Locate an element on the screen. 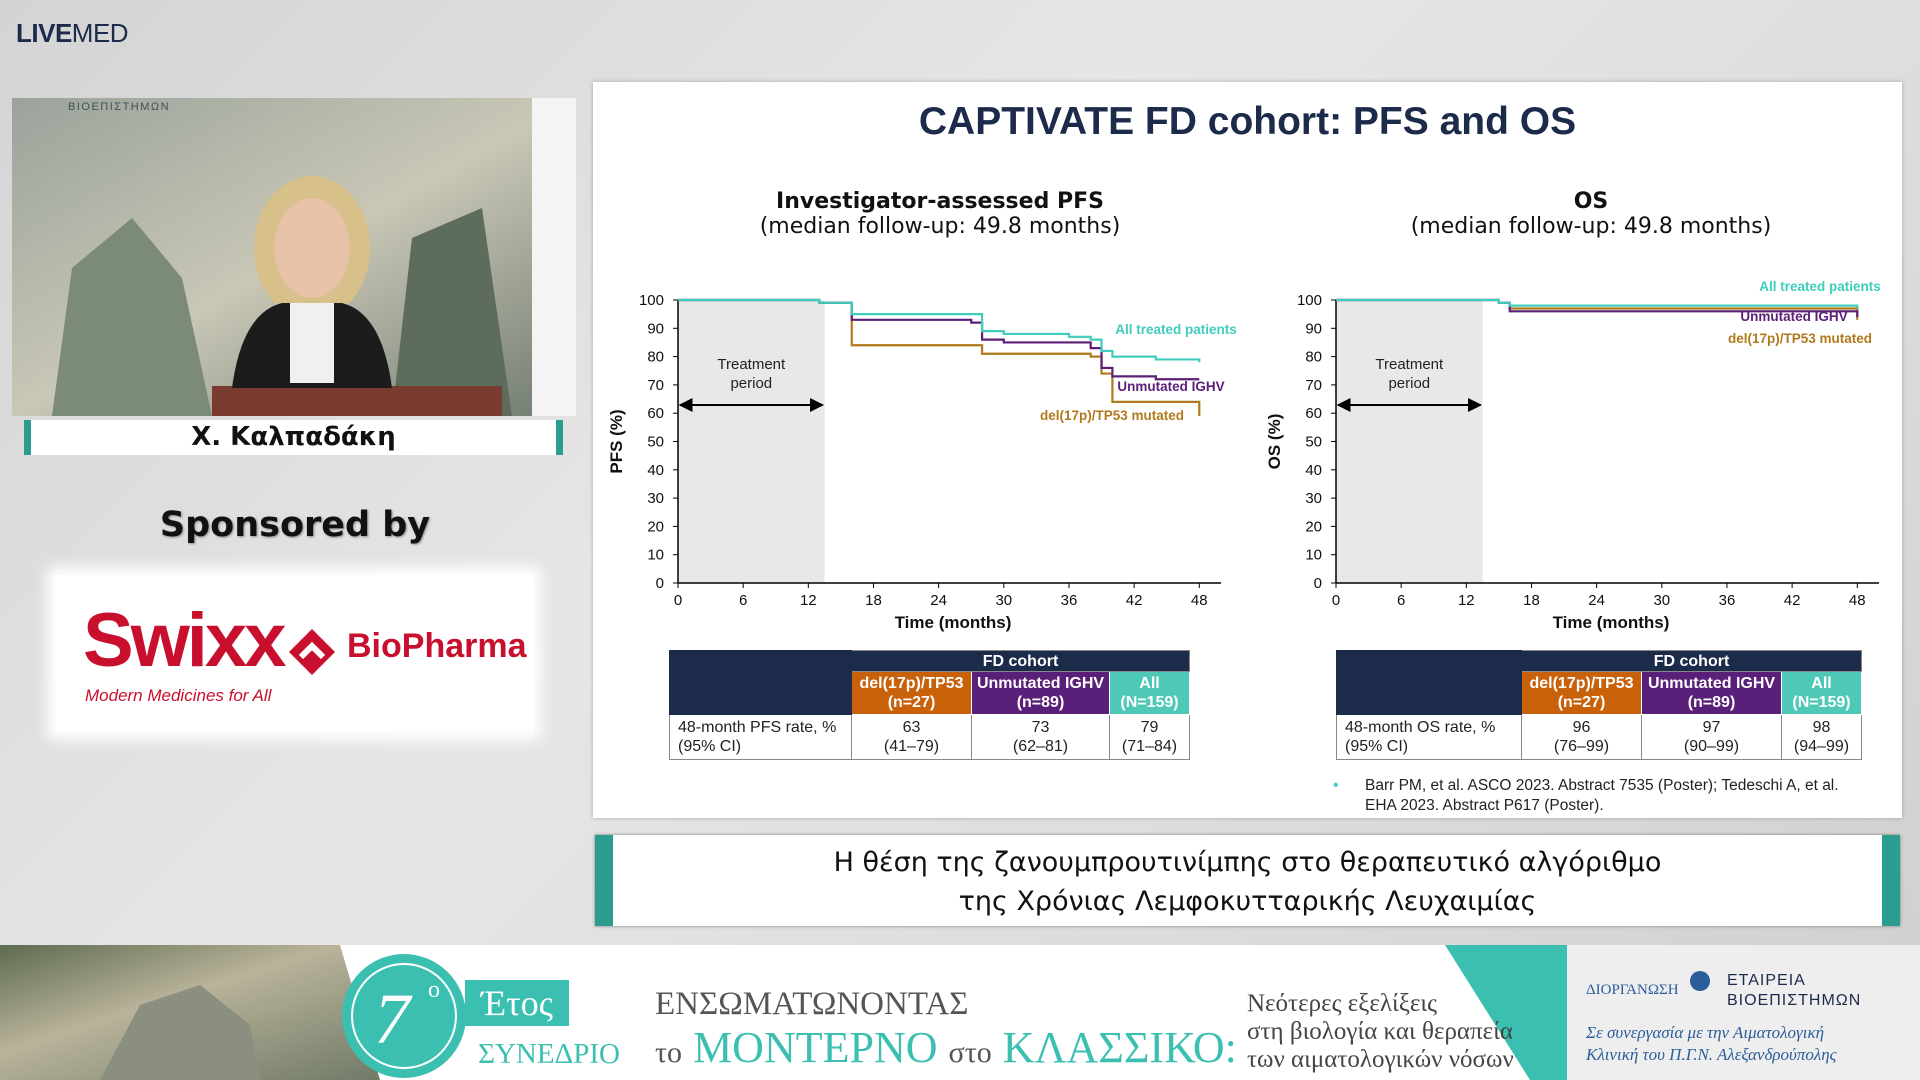 This screenshot has width=1920, height=1080. y-tick-label: 30 is located at coordinates (655, 498).